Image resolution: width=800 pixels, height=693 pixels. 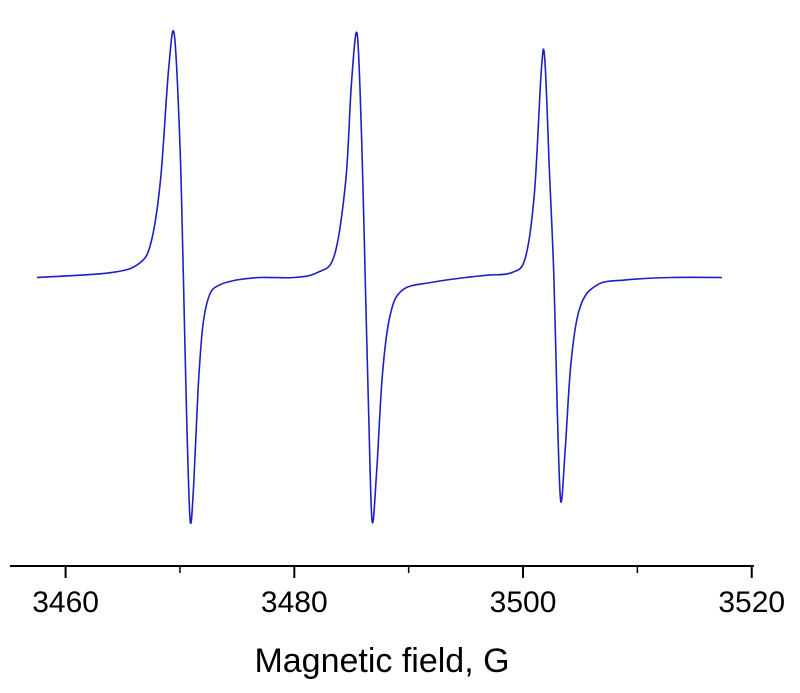 What do you see at coordinates (381, 661) in the screenshot?
I see `x-axis-title: Magnetic field, G` at bounding box center [381, 661].